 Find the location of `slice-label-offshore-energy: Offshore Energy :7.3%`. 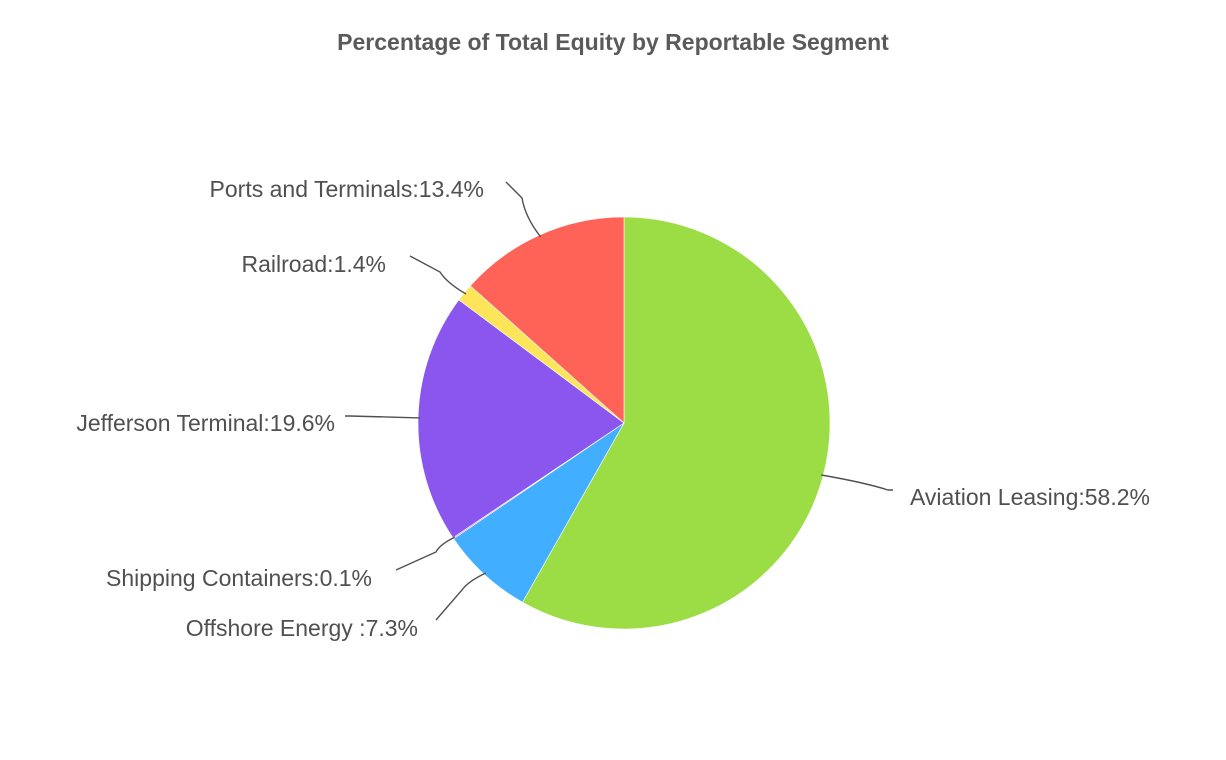

slice-label-offshore-energy: Offshore Energy :7.3% is located at coordinates (302, 628).